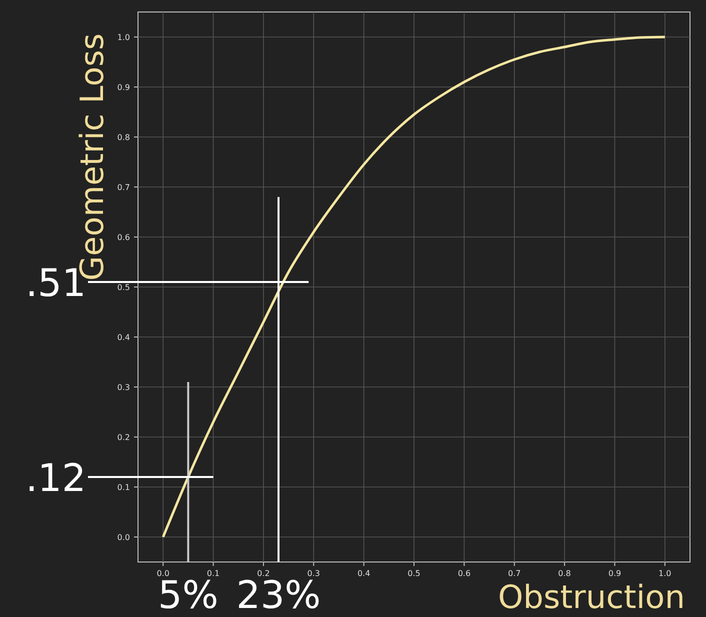 The width and height of the screenshot is (706, 617). What do you see at coordinates (313, 573) in the screenshot?
I see `x-tick-label: 0.3` at bounding box center [313, 573].